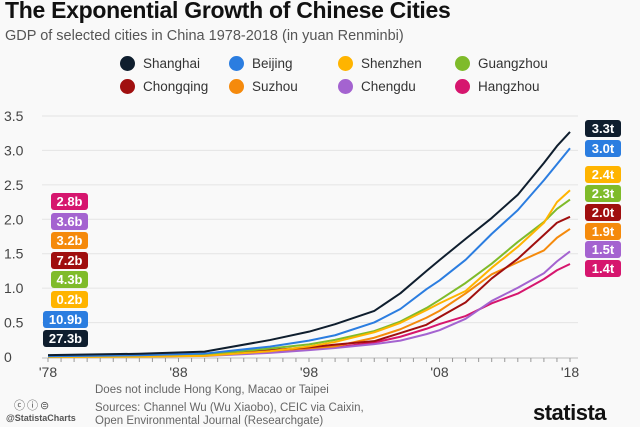 This screenshot has height=427, width=640. What do you see at coordinates (603, 128) in the screenshot?
I see `end-label-shanghai: 3.3t` at bounding box center [603, 128].